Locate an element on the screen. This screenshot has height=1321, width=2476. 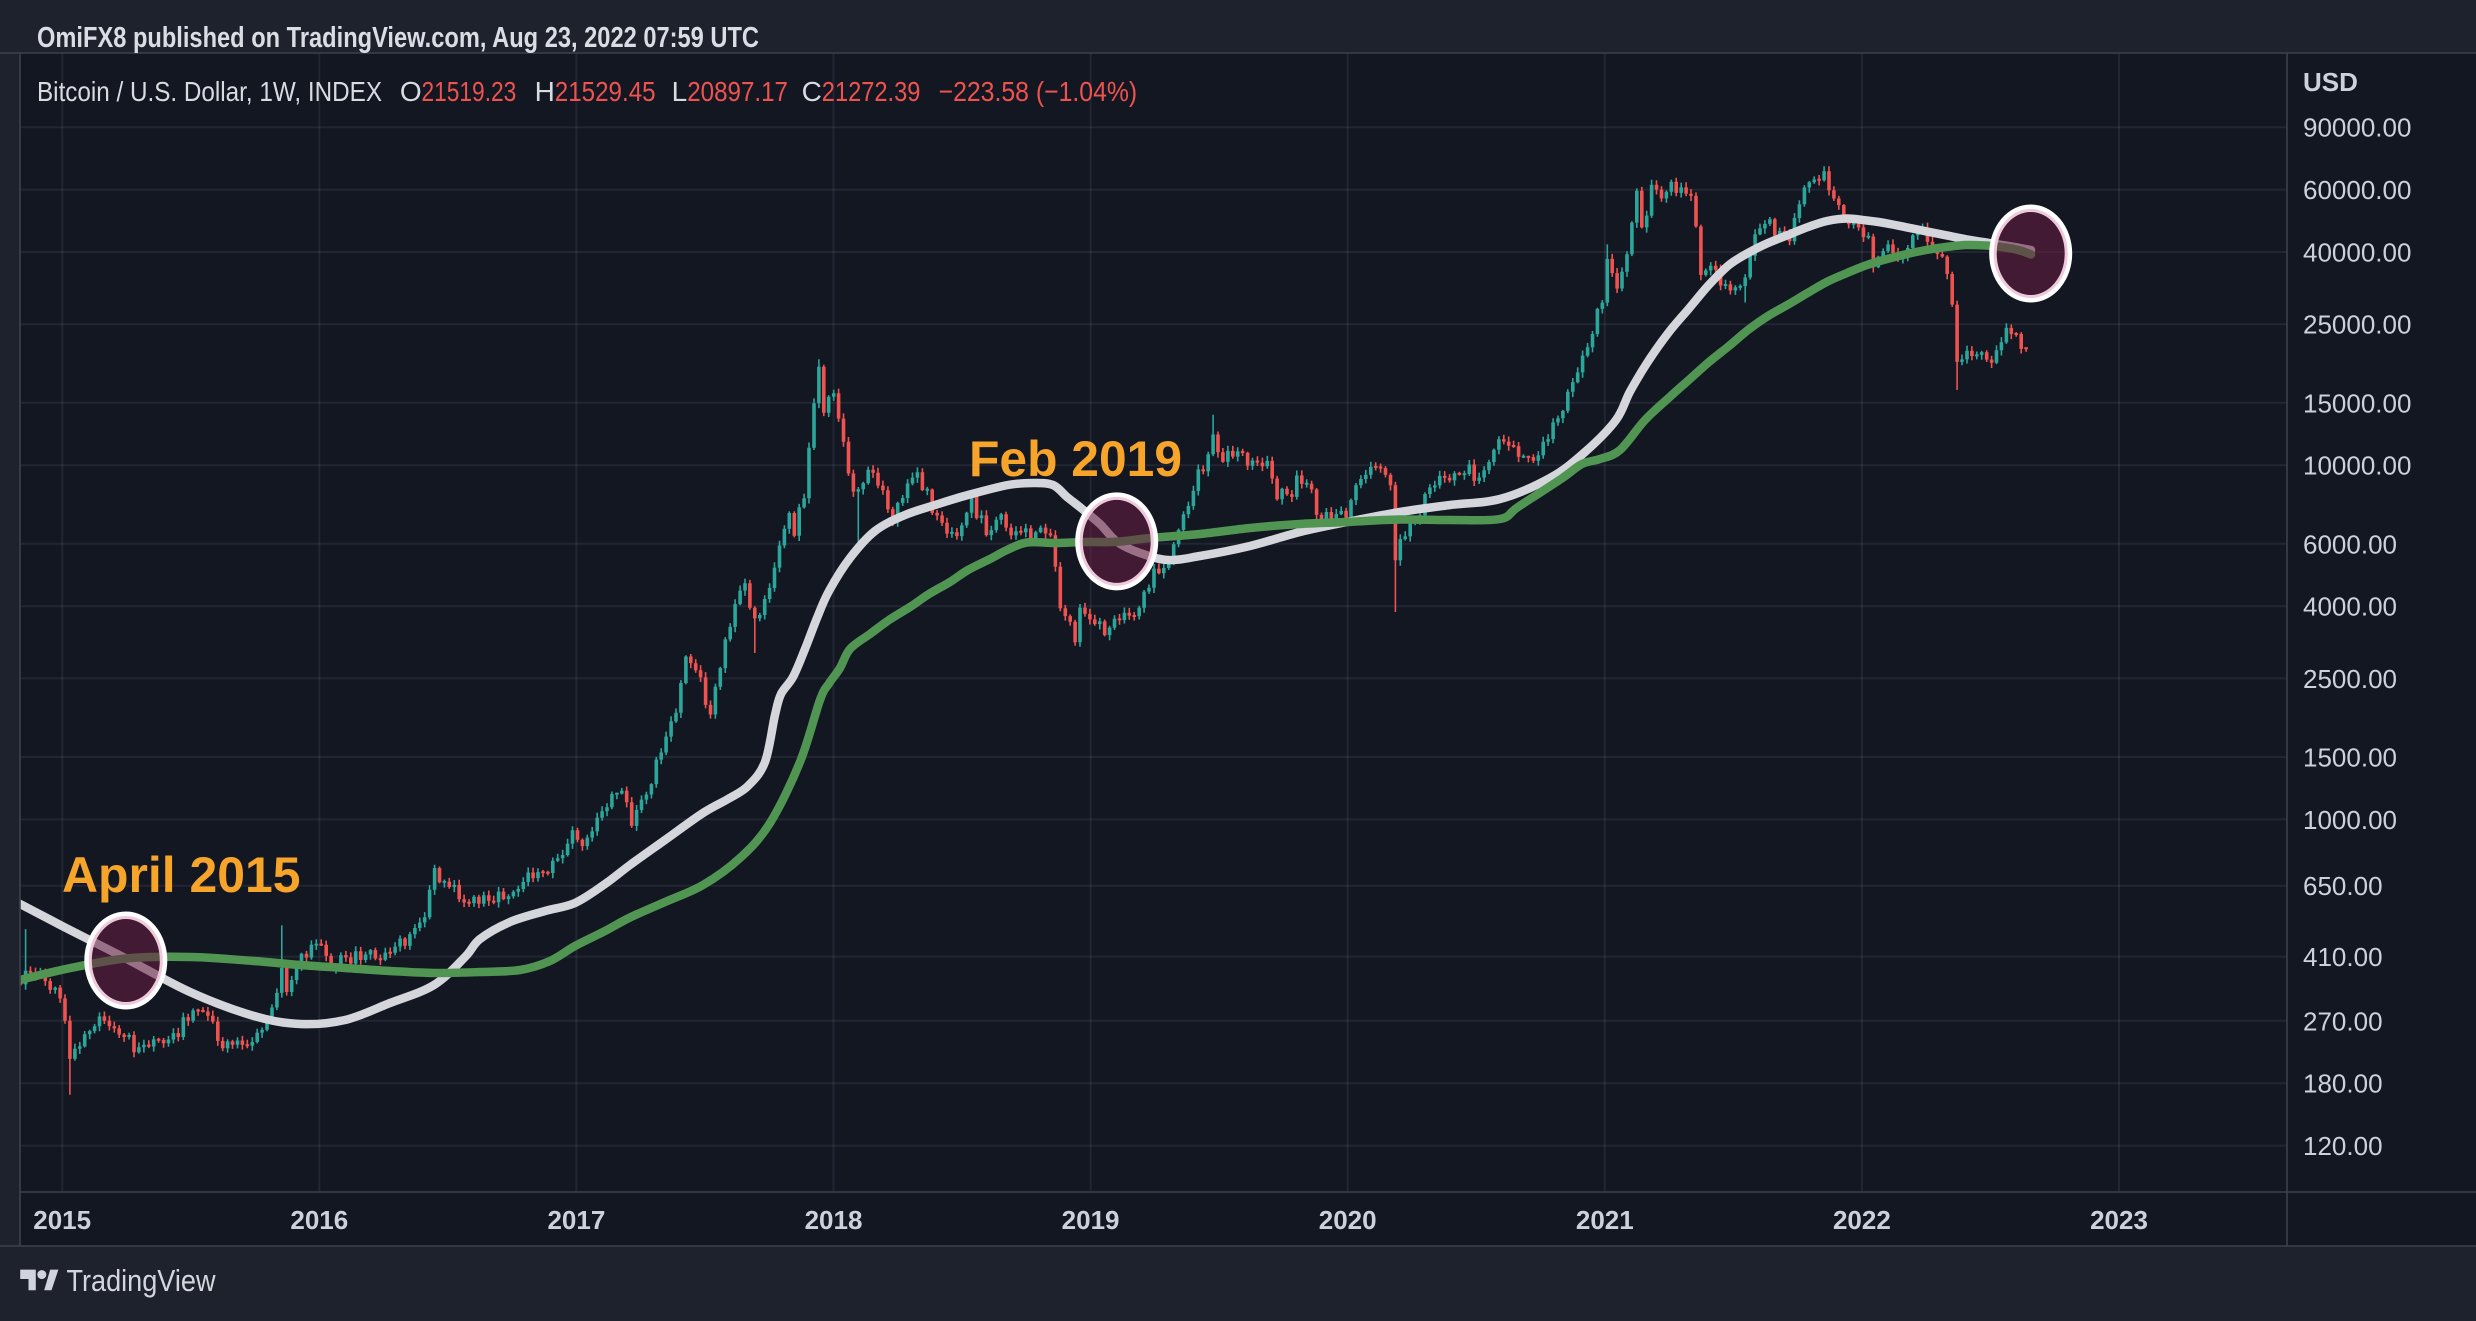
svg-text: H is located at coordinates (545, 91).